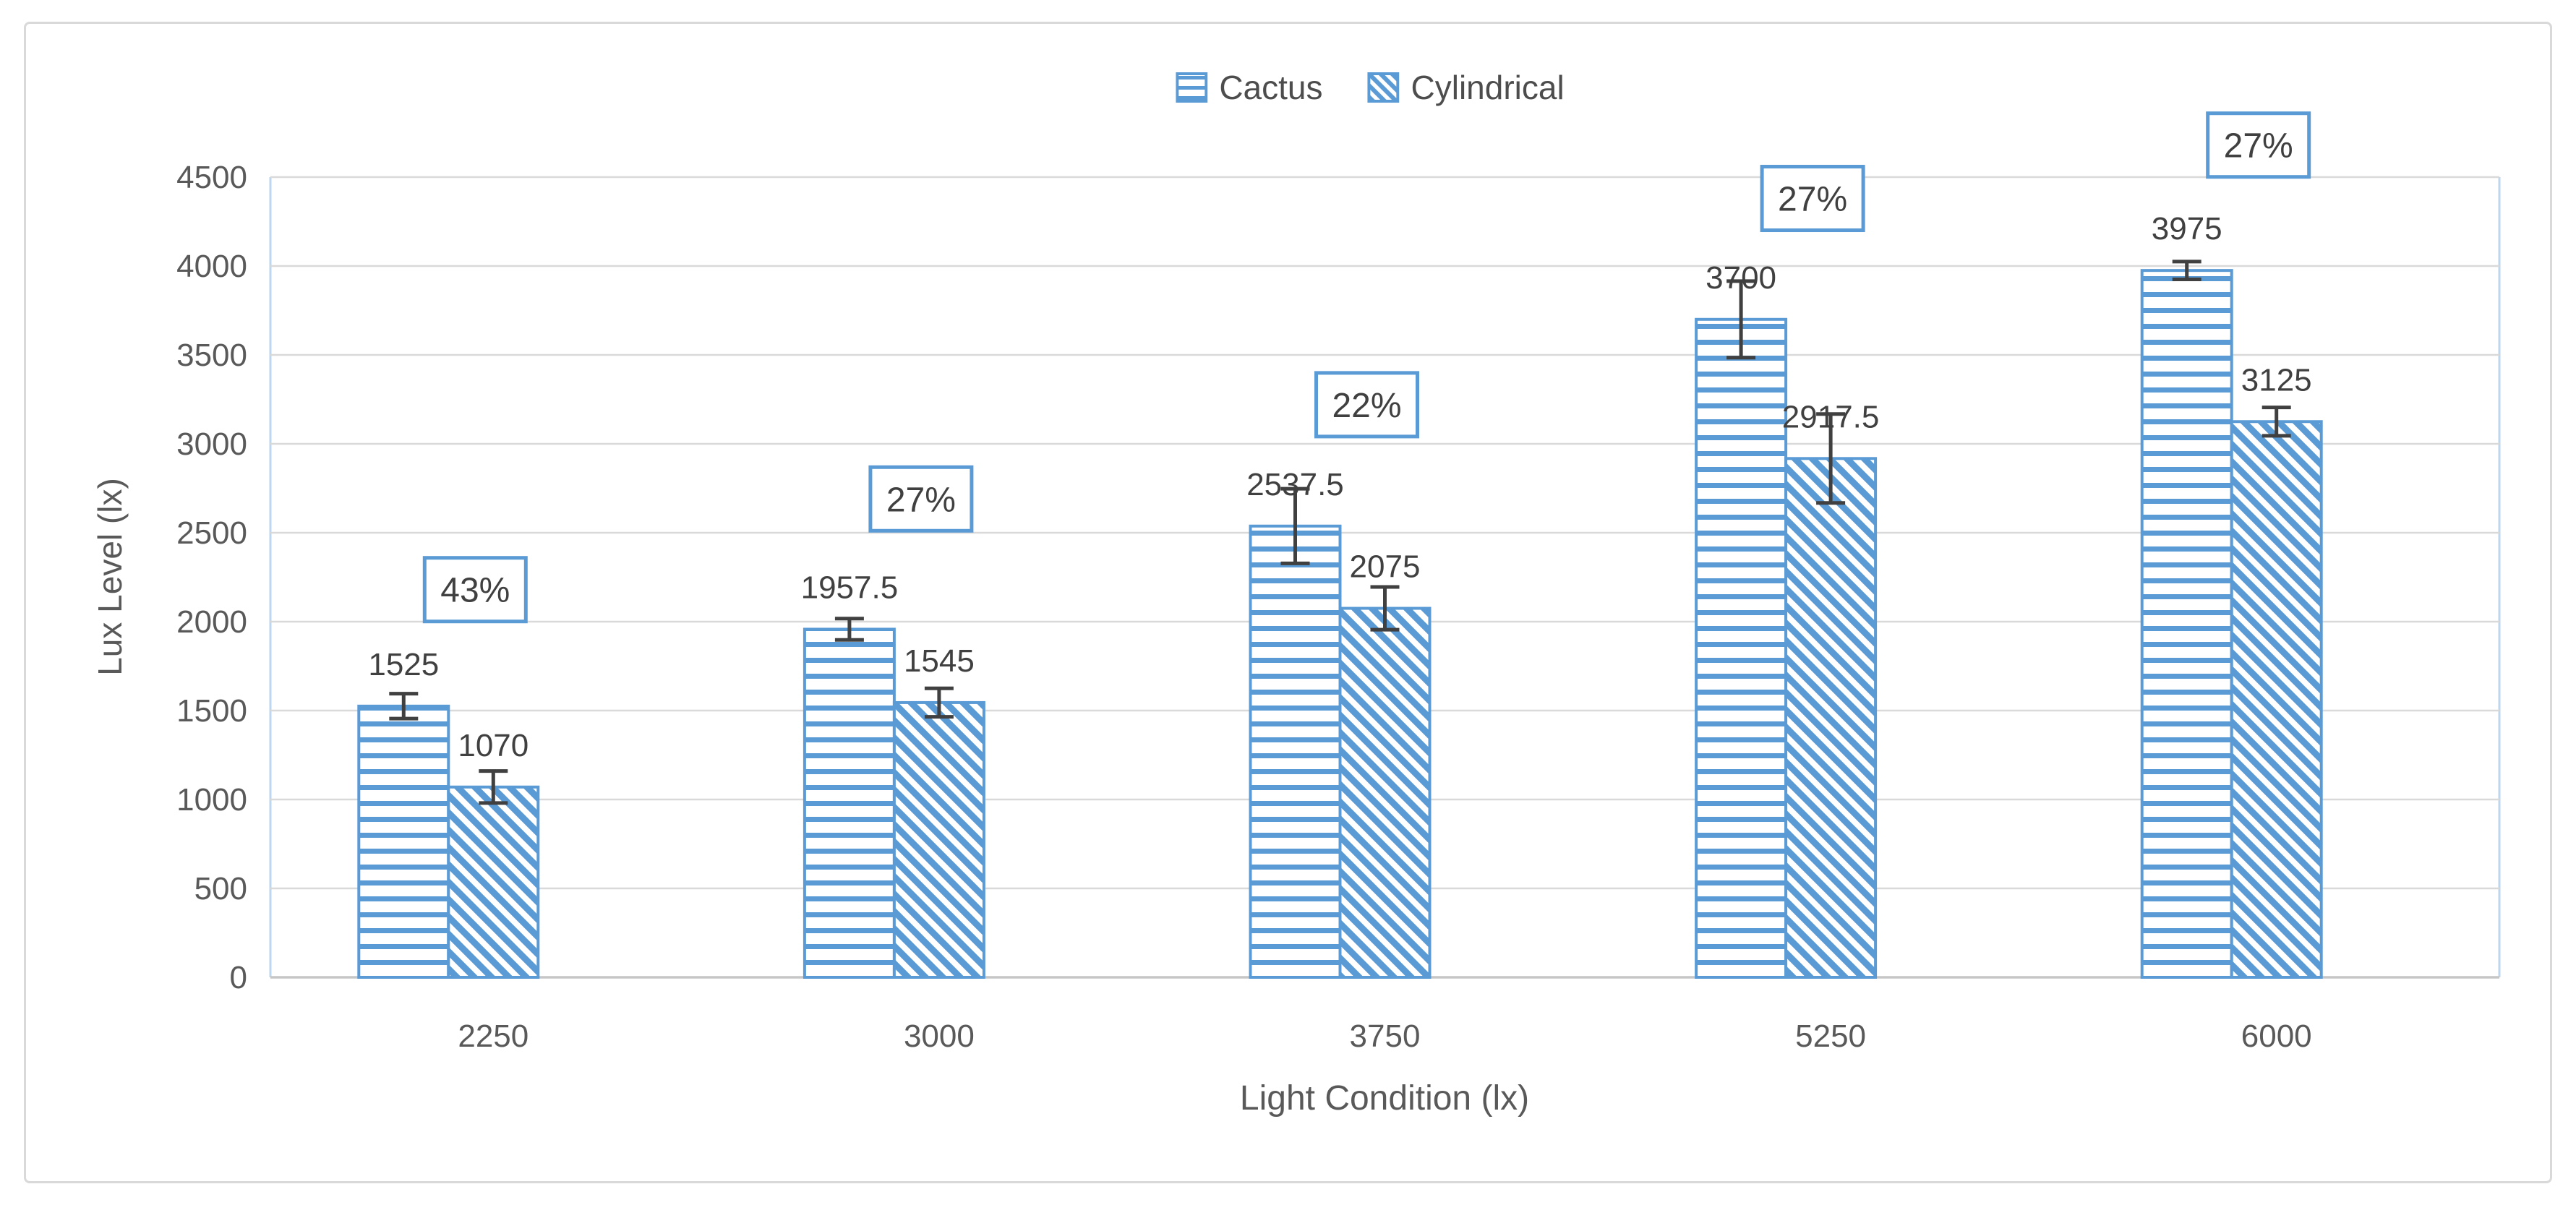 This screenshot has height=1205, width=2576. I want to click on legend-label-cactus: Cactus, so click(1271, 87).